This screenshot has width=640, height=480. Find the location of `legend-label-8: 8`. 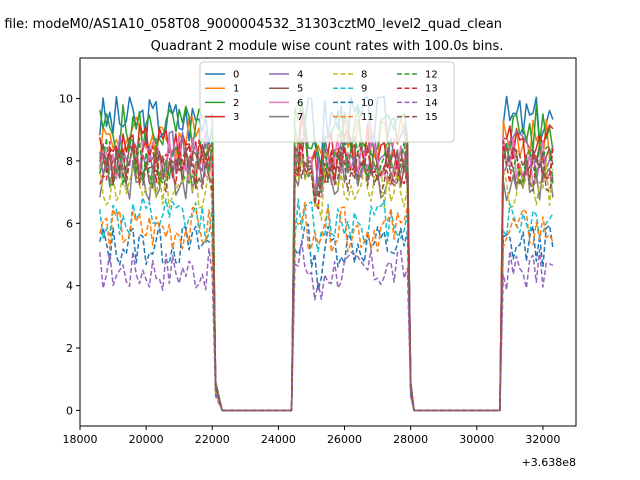

legend-label-8: 8 is located at coordinates (364, 75).